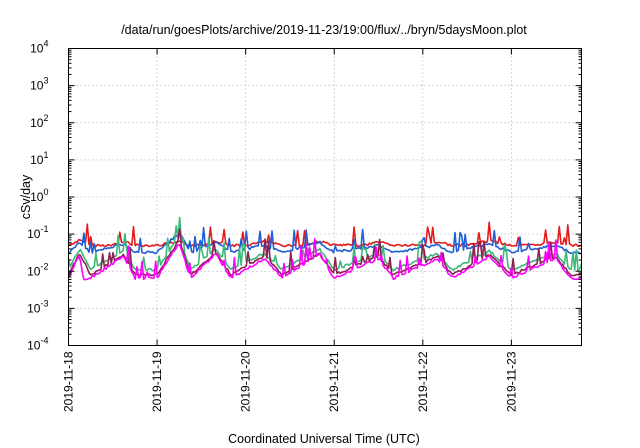 The width and height of the screenshot is (640, 448). Describe the element at coordinates (44, 303) in the screenshot. I see `y-tick-exponent: -3` at that location.